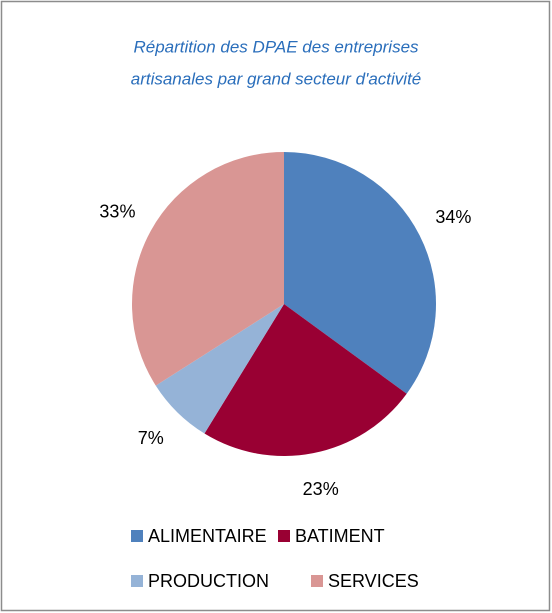  I want to click on data-label: 33%, so click(117, 211).